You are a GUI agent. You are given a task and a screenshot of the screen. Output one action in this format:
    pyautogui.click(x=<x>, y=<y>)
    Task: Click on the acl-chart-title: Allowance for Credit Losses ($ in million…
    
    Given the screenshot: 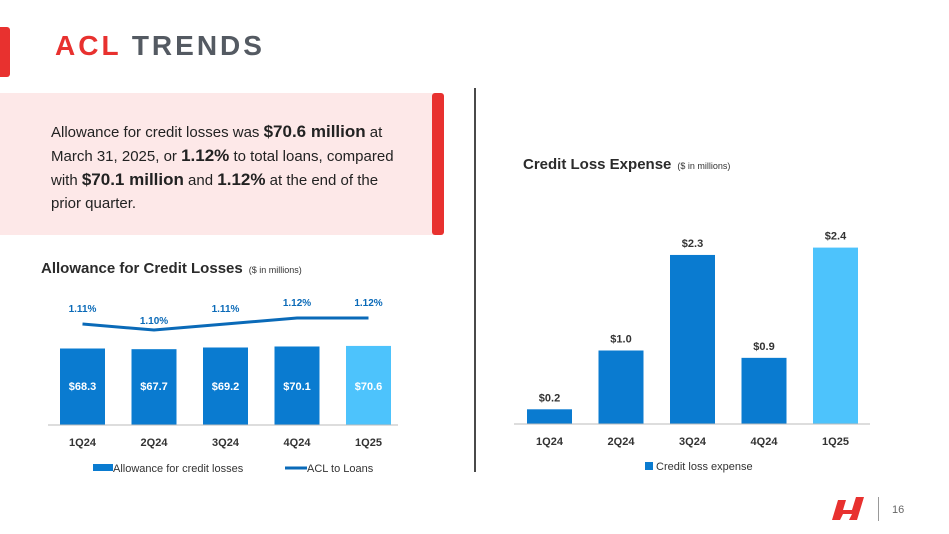 What is the action you would take?
    pyautogui.click(x=171, y=268)
    